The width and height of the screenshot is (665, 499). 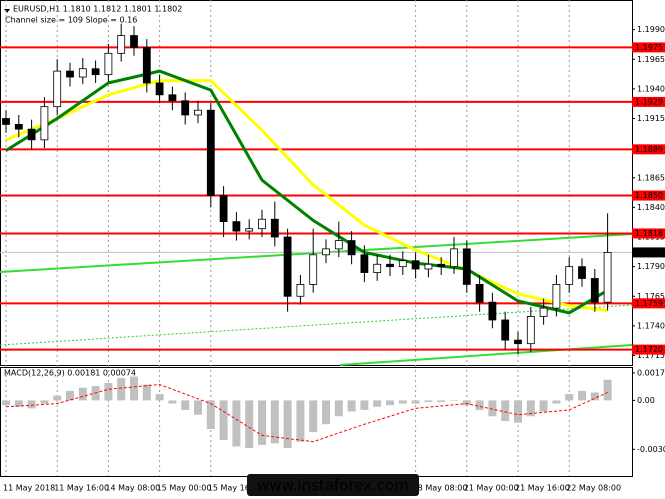 I want to click on macd-label: MACD(12,26,9) 0.00181 0.00074, so click(x=70, y=373).